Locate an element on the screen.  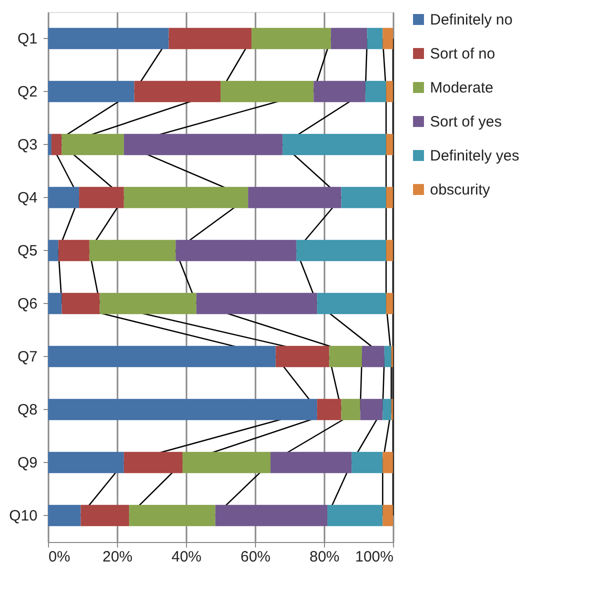
x-tick-label: 40% is located at coordinates (186, 557).